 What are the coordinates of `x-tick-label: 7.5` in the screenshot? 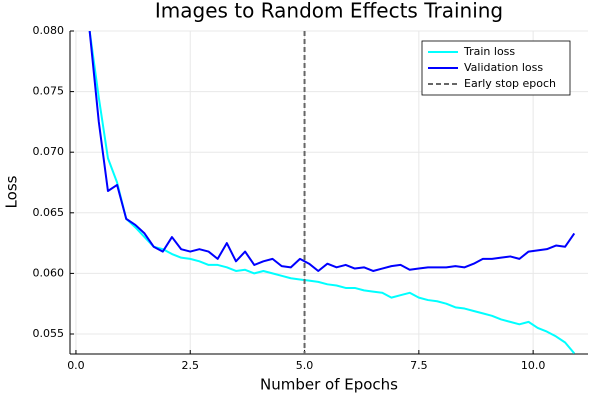 It's located at (419, 365).